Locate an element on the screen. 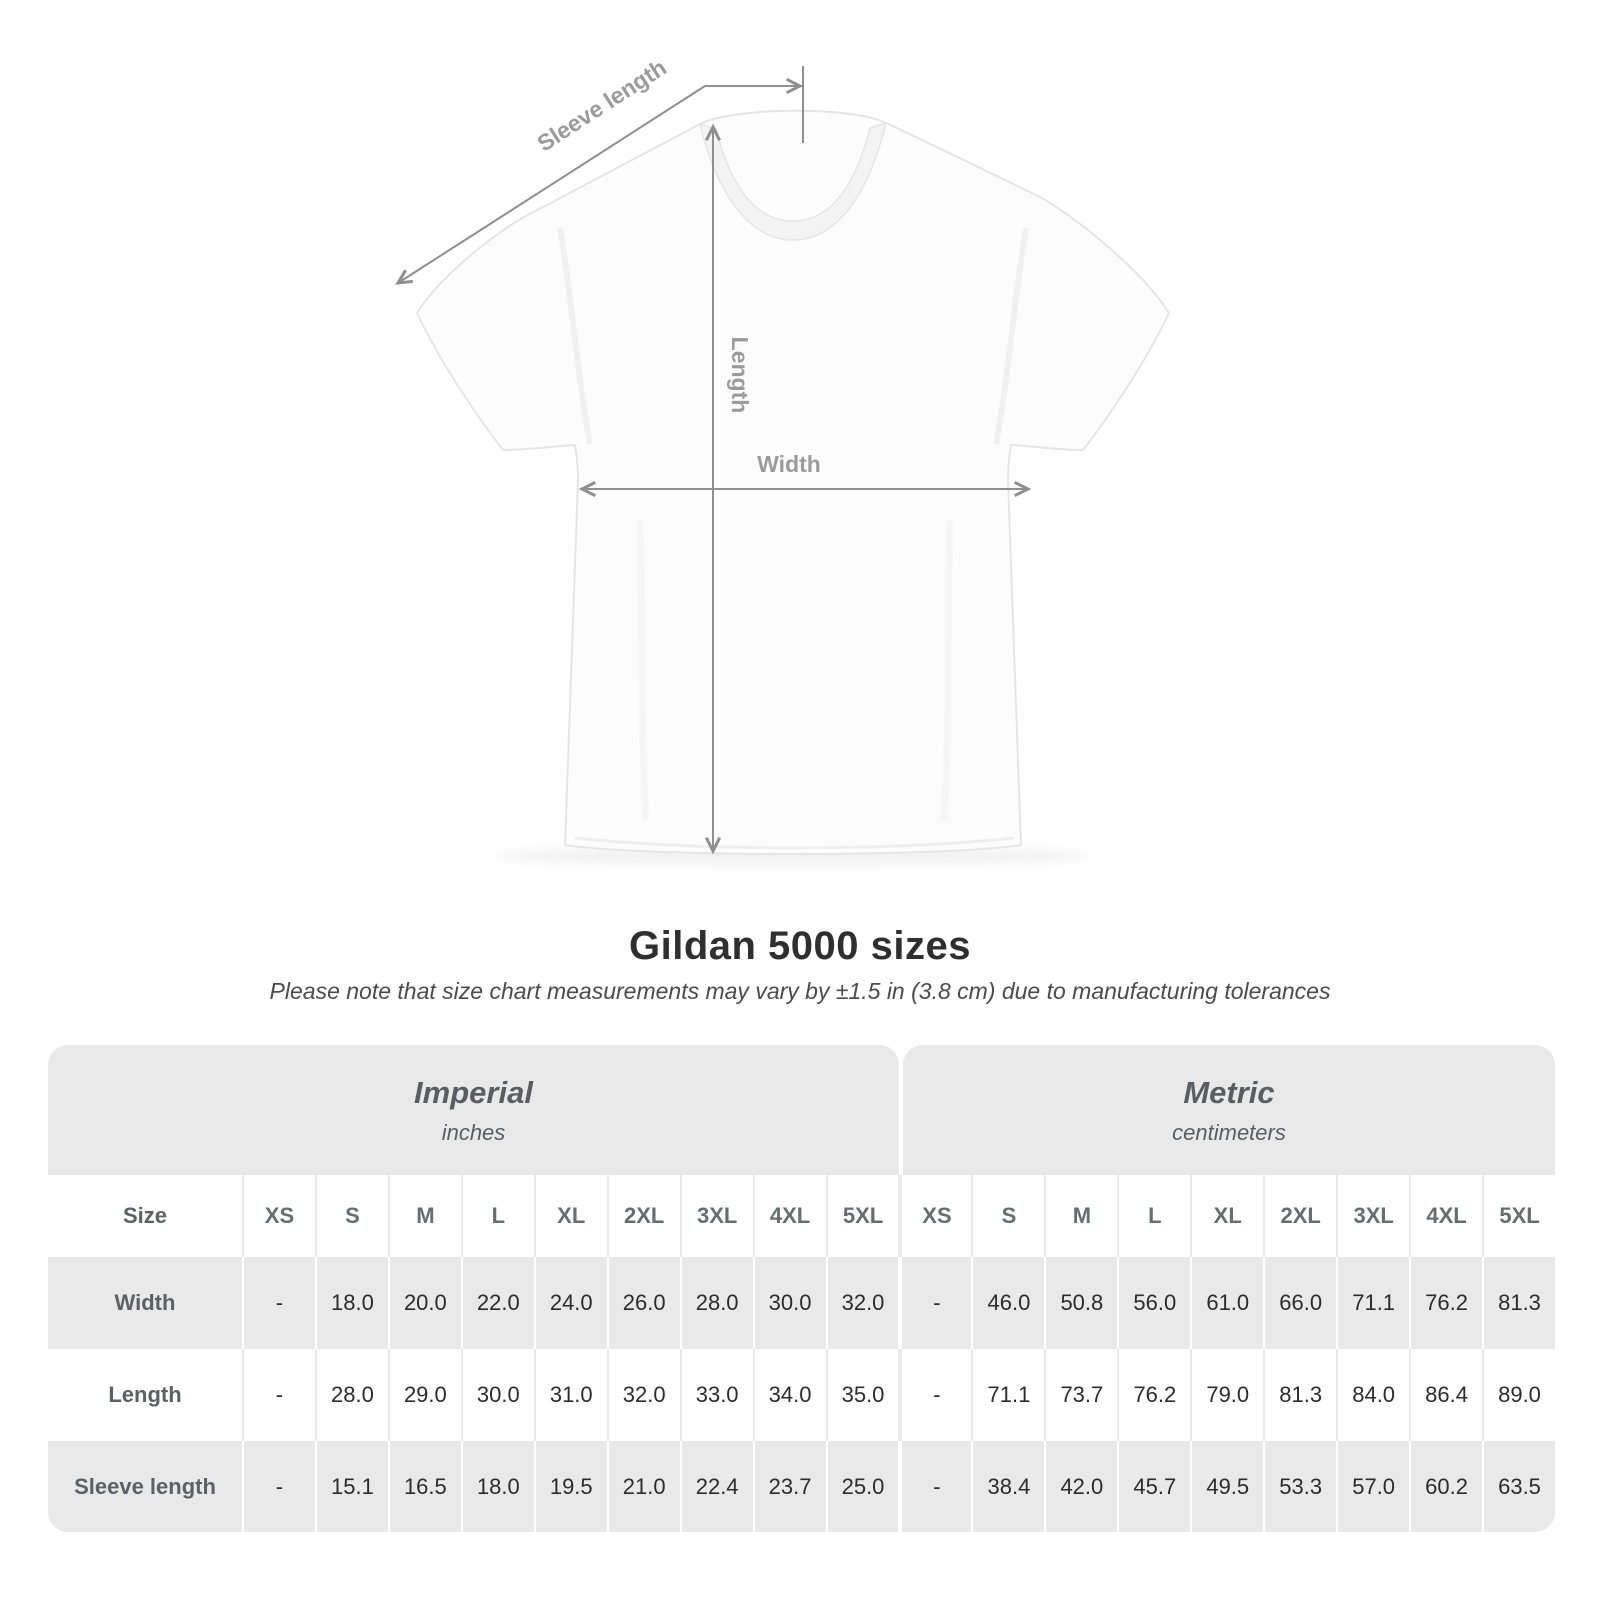  value-cell: 84.0 is located at coordinates (1372, 1395).